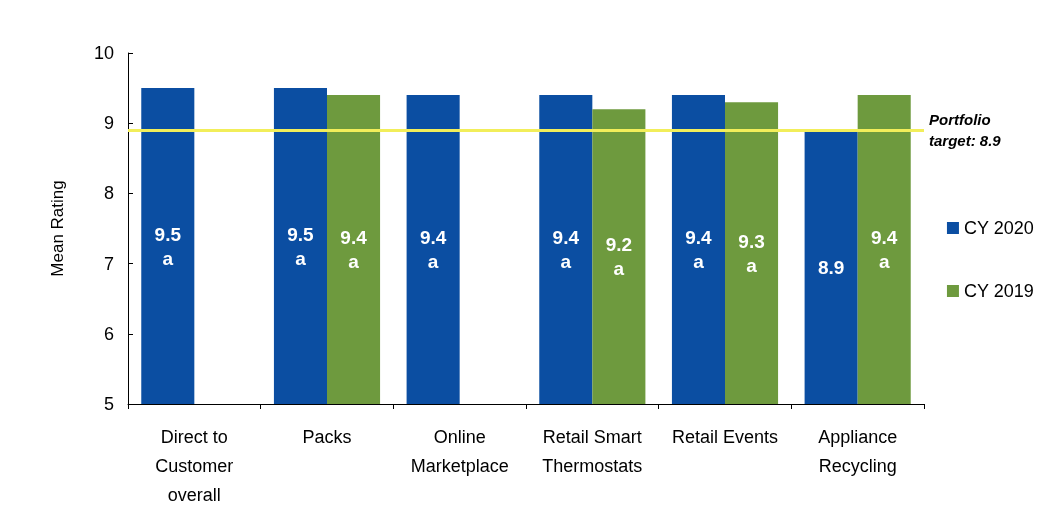 This screenshot has width=1052, height=519. What do you see at coordinates (459, 451) in the screenshot?
I see `x-tick-label: Online Marketplace` at bounding box center [459, 451].